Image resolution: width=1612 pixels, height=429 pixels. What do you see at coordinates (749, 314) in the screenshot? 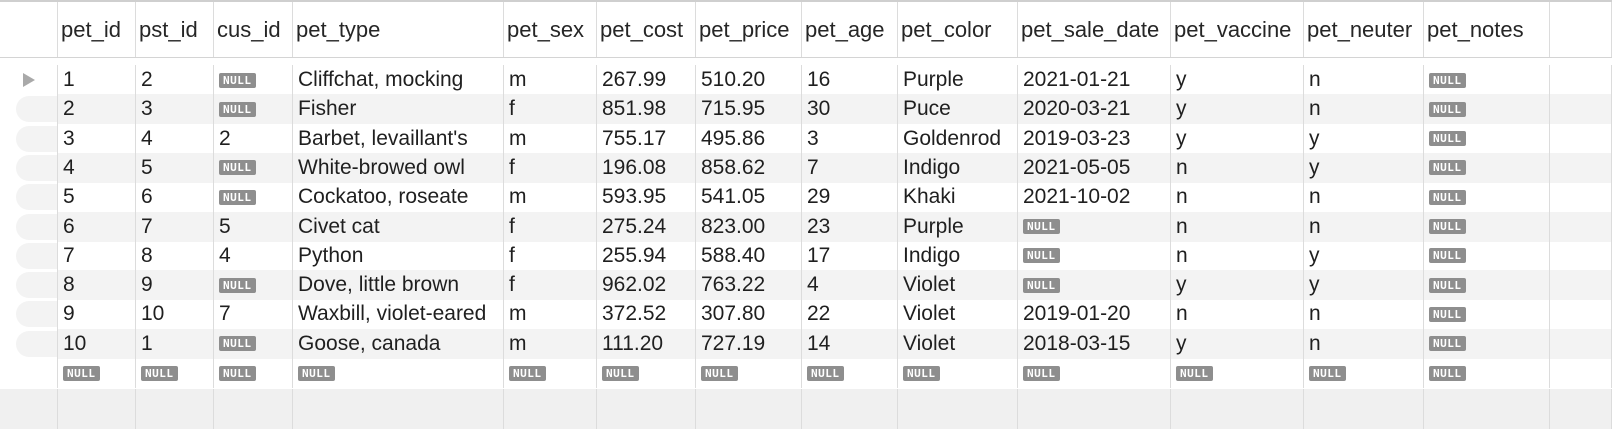
I see `cell-pet-price: 307.80` at bounding box center [749, 314].